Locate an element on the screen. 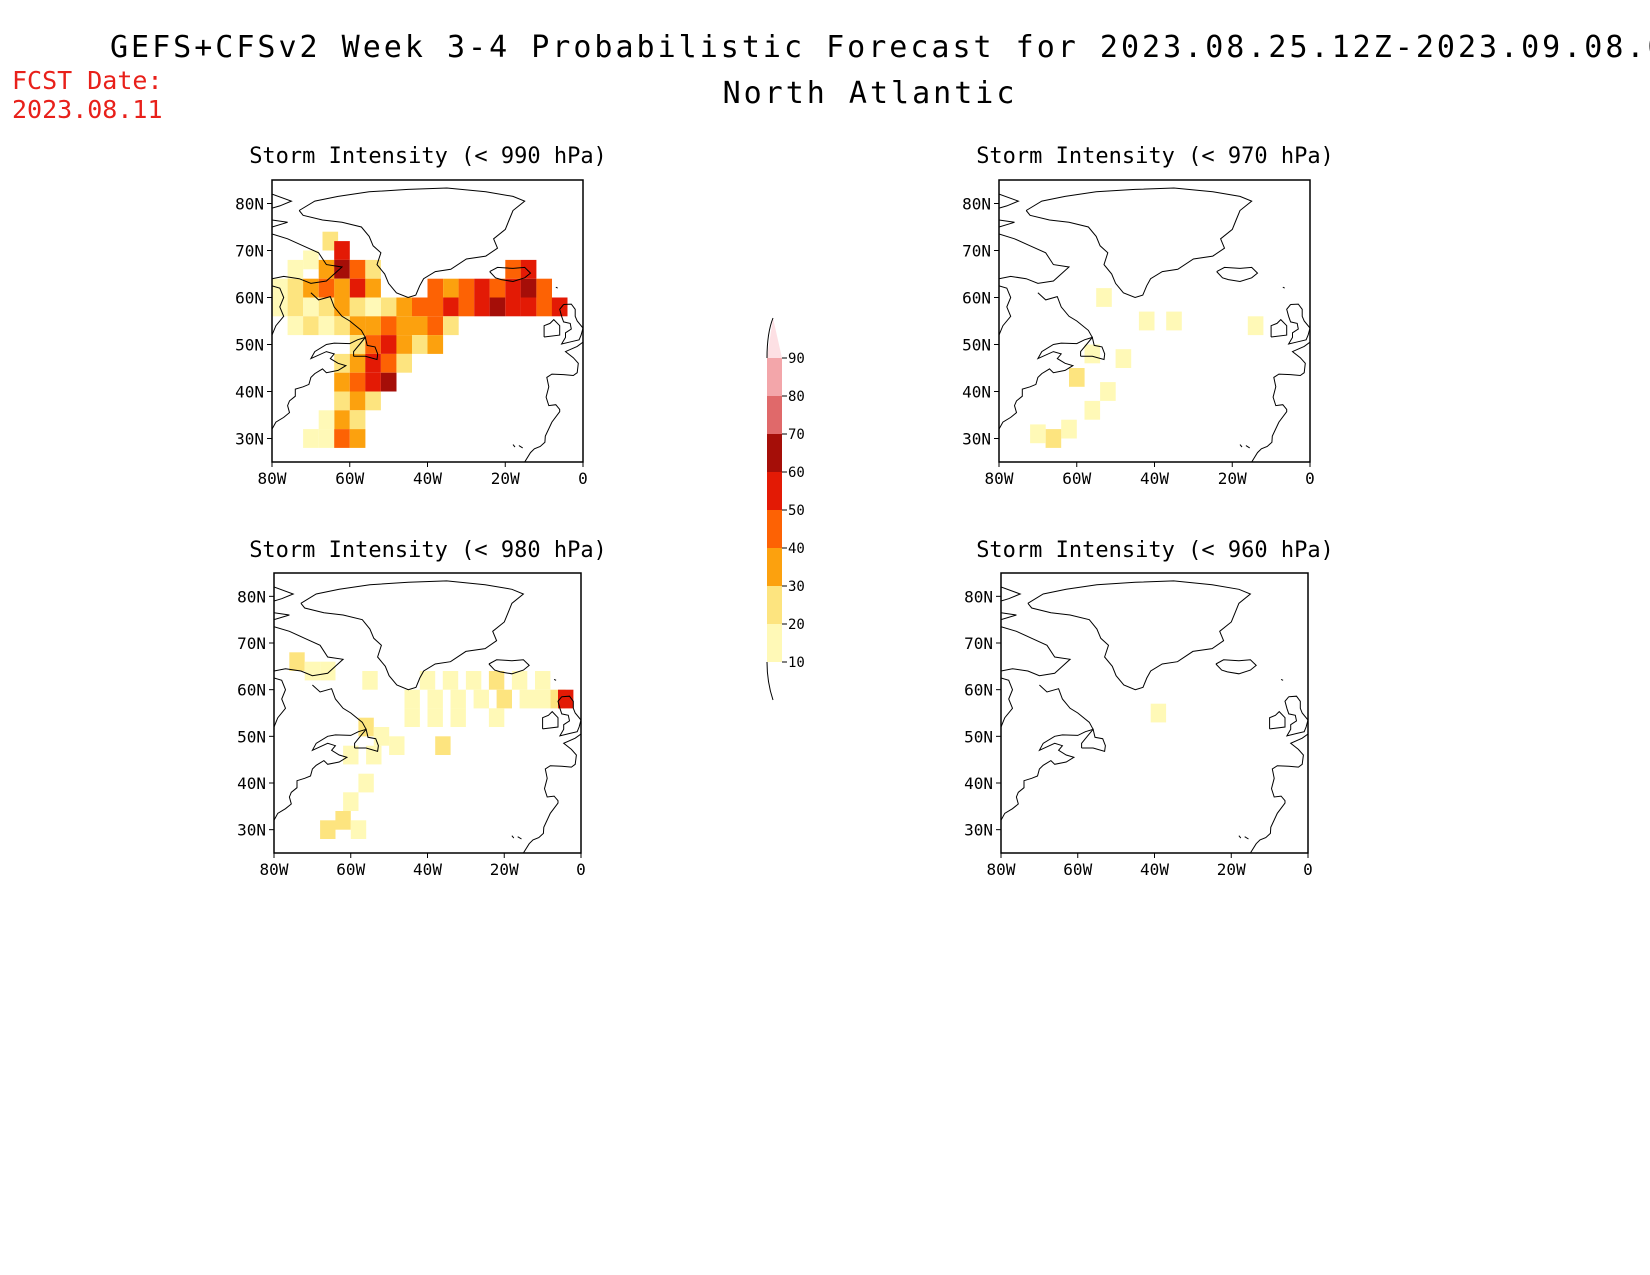  colorbar-tick-label: 70 is located at coordinates (796, 435).